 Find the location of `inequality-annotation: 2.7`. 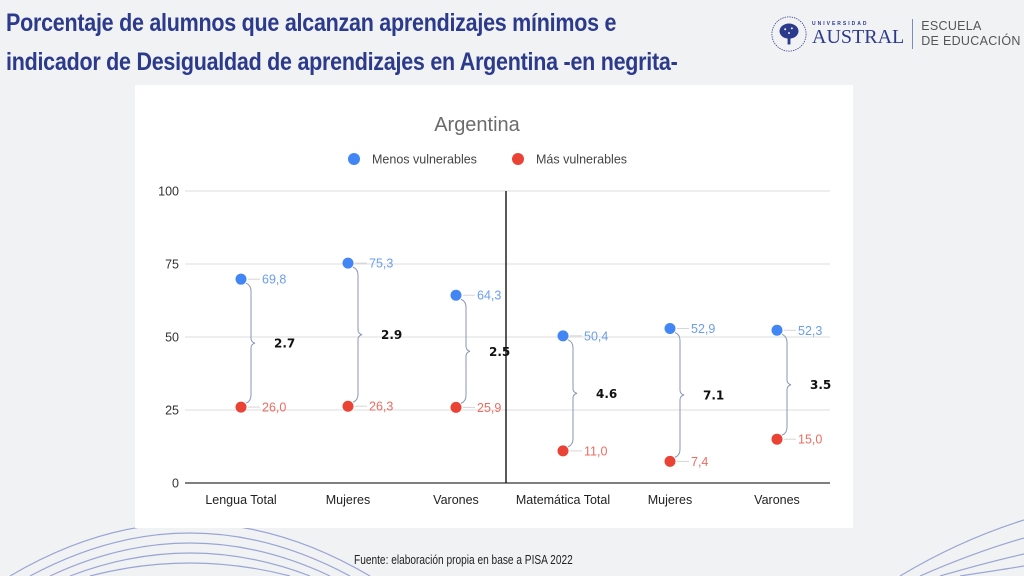

inequality-annotation: 2.7 is located at coordinates (284, 344).